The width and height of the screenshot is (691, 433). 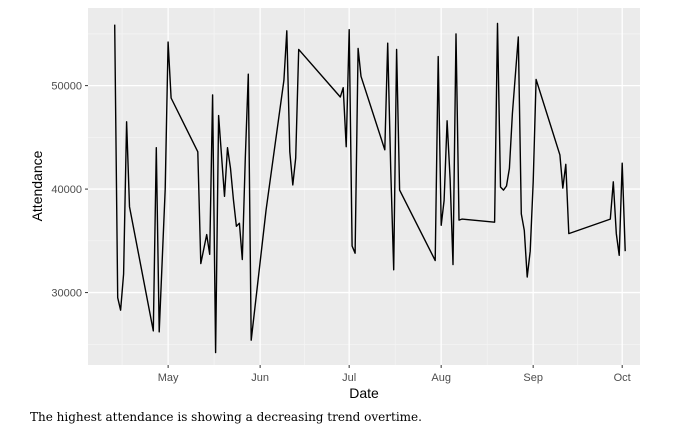 What do you see at coordinates (441, 378) in the screenshot?
I see `x-tick-label: Aug` at bounding box center [441, 378].